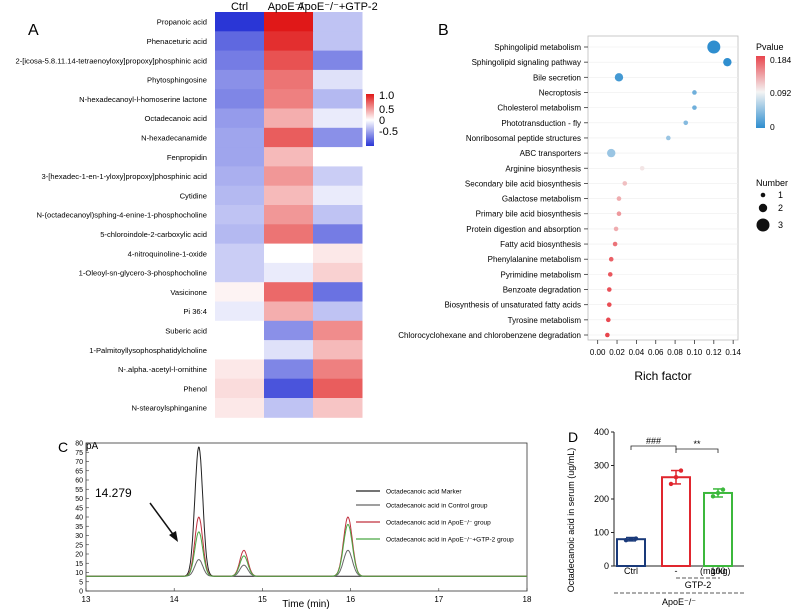  What do you see at coordinates (573, 437) in the screenshot?
I see `panel-d-label: D` at bounding box center [573, 437].